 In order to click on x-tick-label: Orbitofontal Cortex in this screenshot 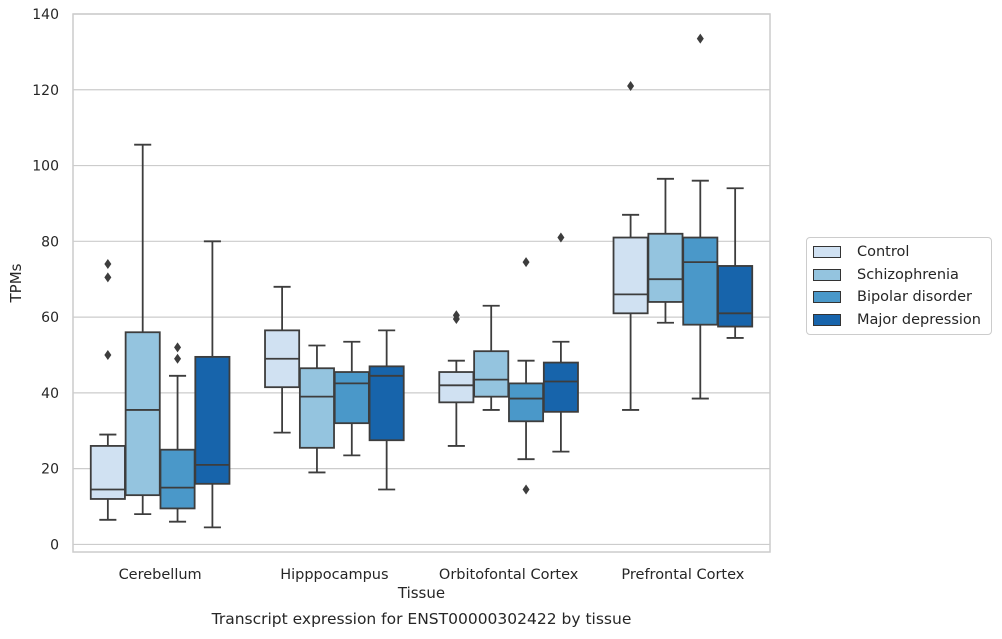, I will do `click(509, 575)`.